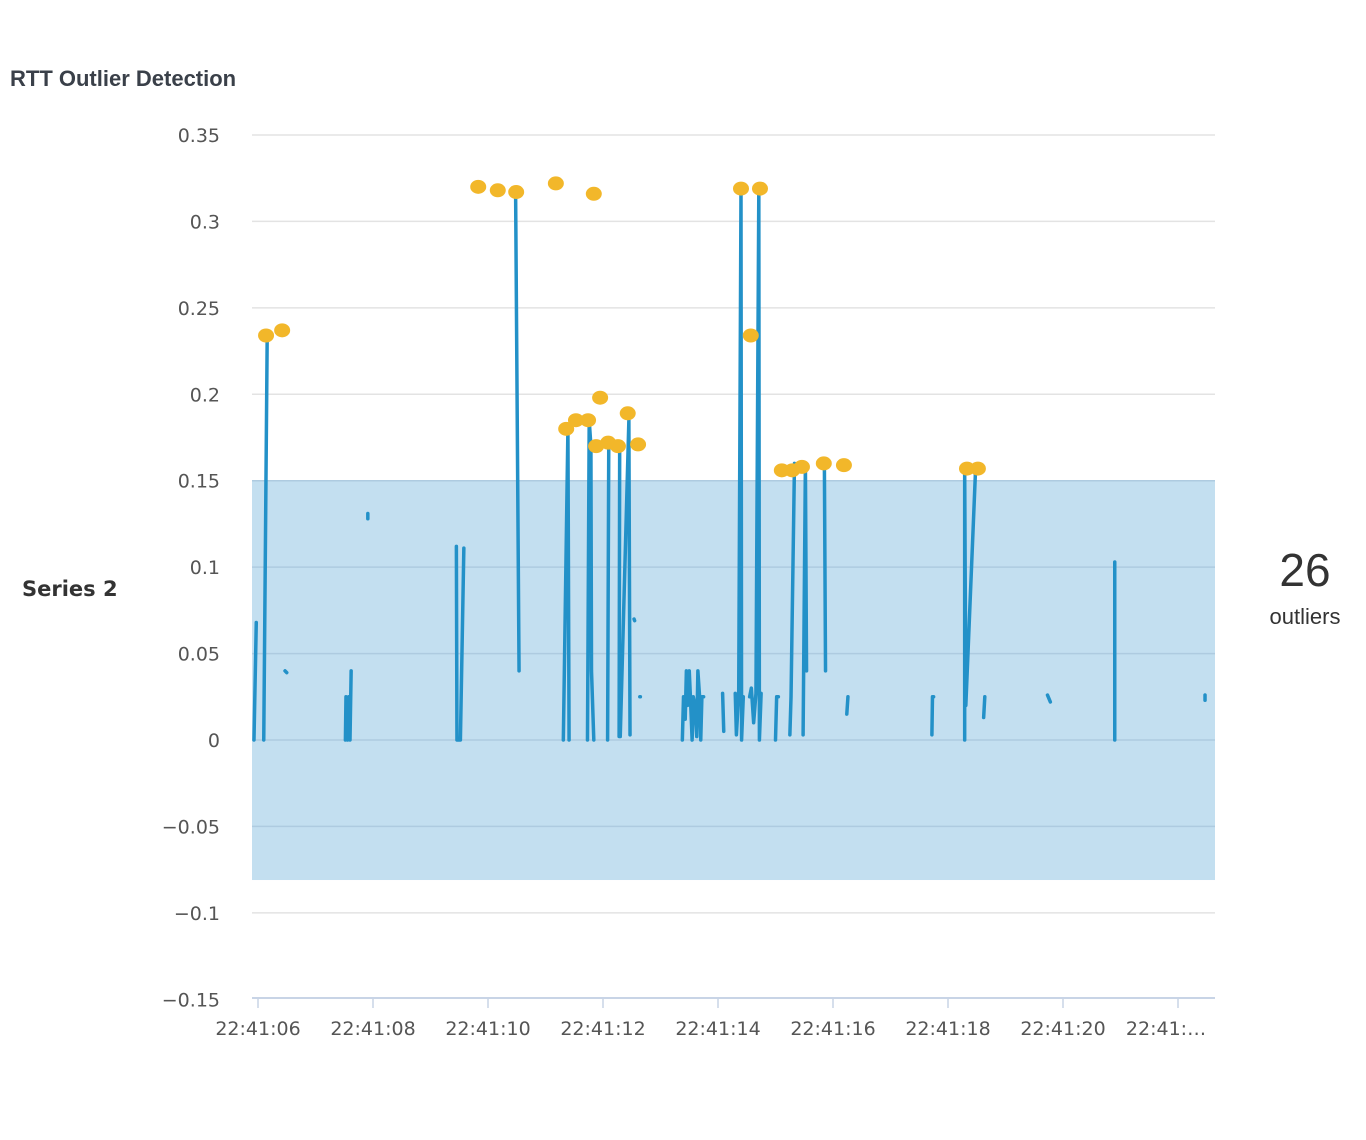 The height and width of the screenshot is (1140, 1366). Describe the element at coordinates (1062, 1029) in the screenshot. I see `x-tick-label: 22:41:20` at that location.